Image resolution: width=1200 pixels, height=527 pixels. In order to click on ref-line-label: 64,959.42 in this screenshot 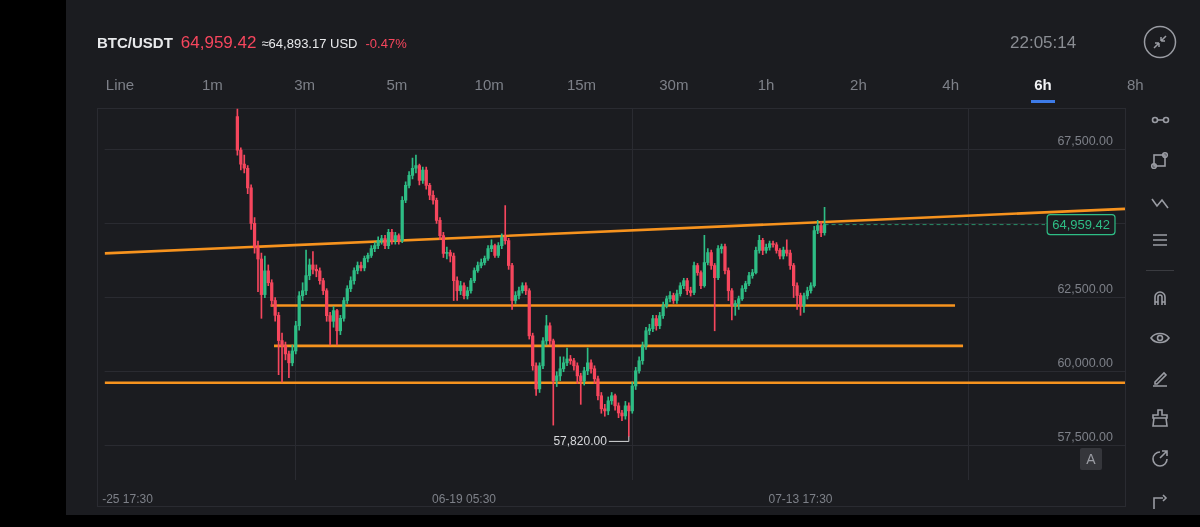, I will do `click(1081, 225)`.